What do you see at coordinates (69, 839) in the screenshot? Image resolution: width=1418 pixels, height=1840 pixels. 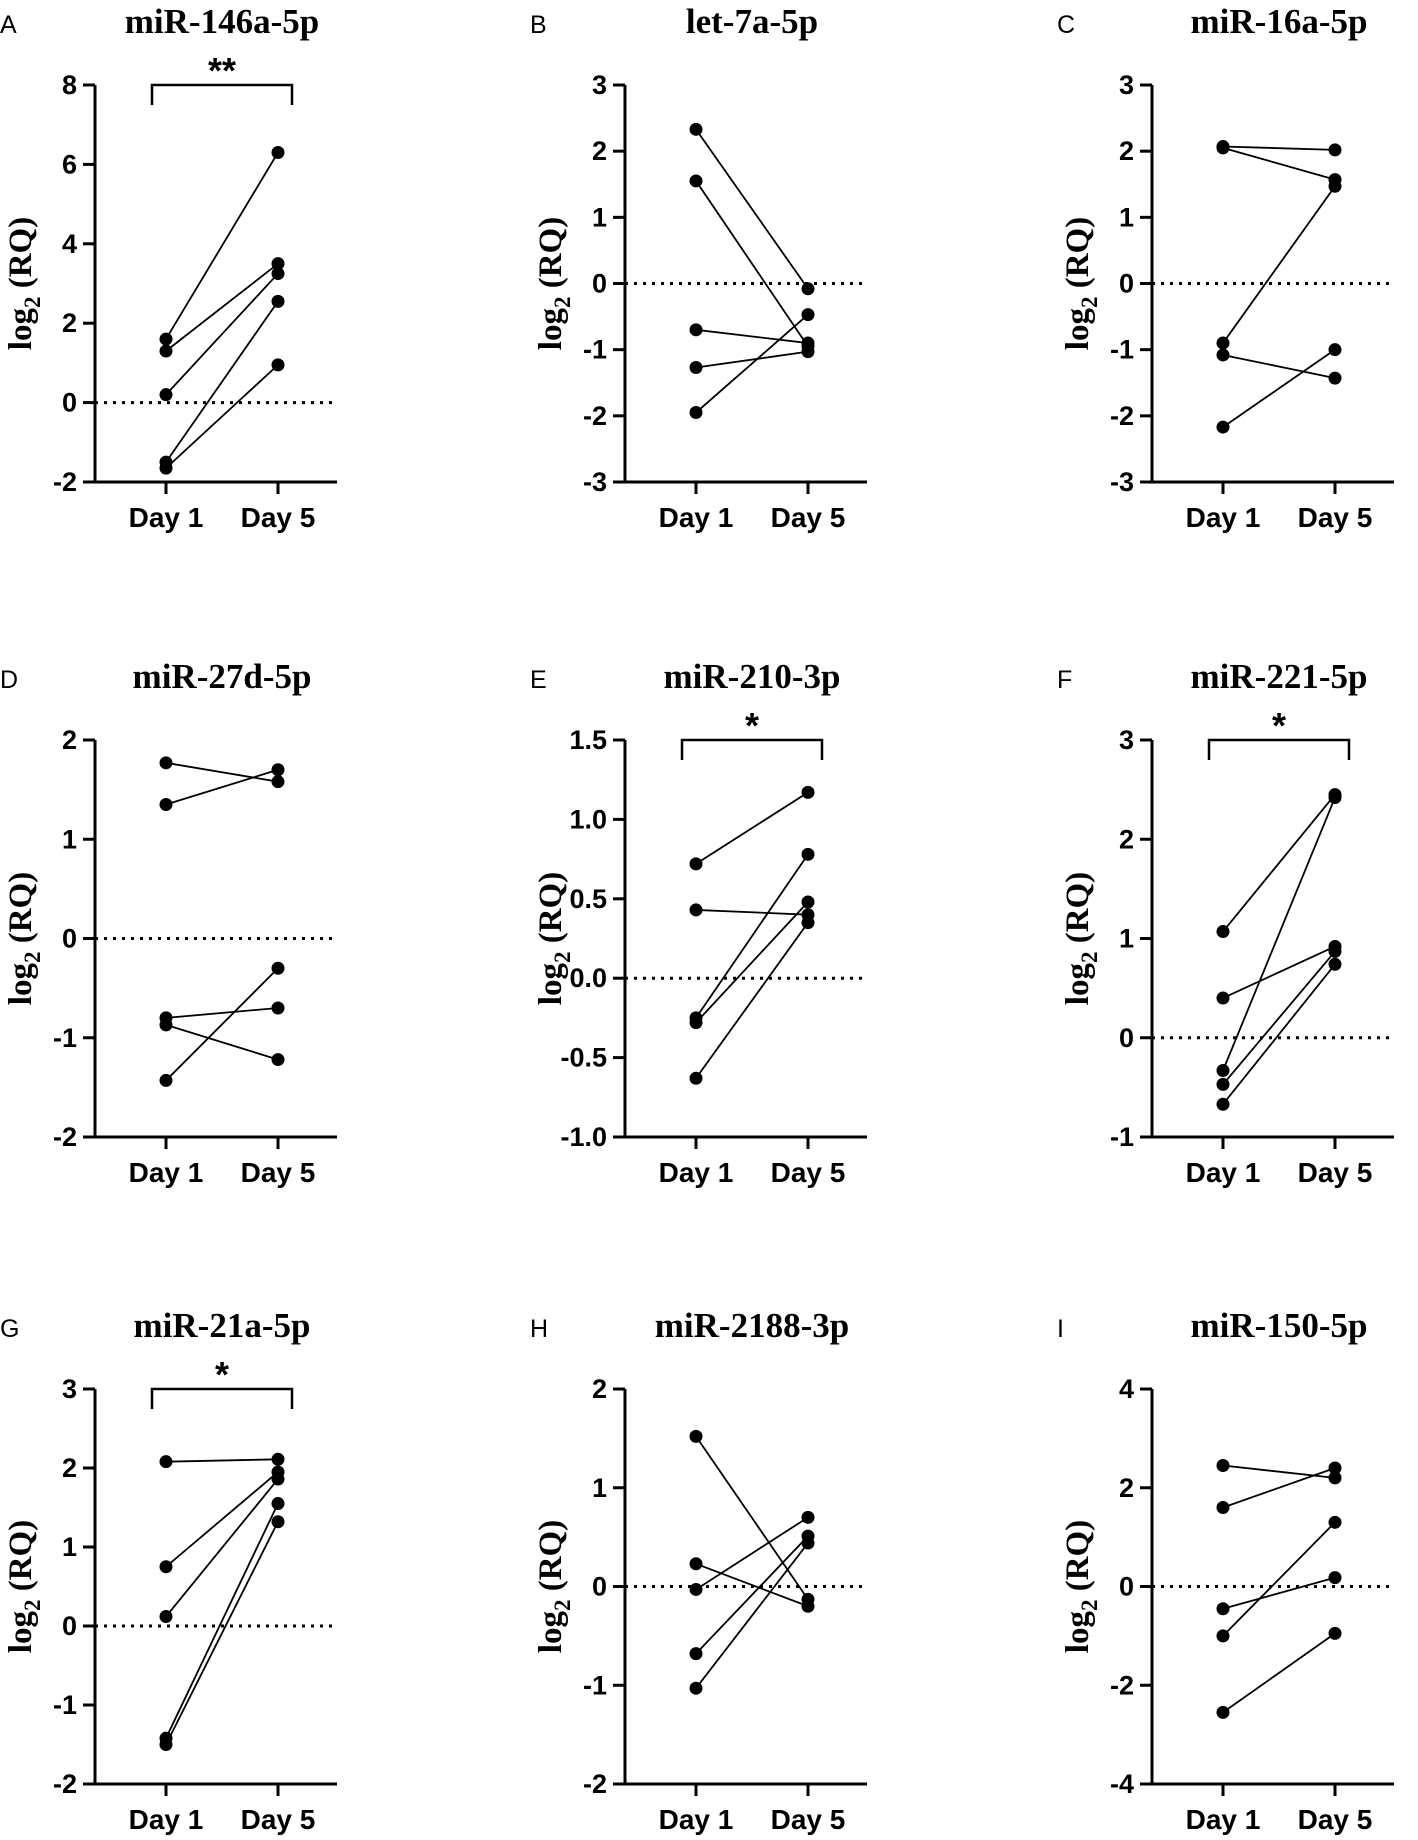 I see `chart-3-ytick-label: 1` at bounding box center [69, 839].